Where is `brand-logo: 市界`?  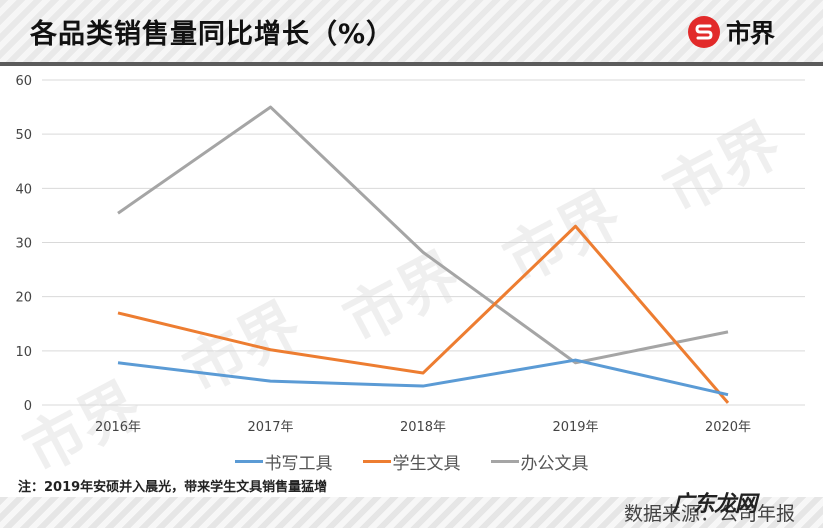 brand-logo: 市界 is located at coordinates (731, 32).